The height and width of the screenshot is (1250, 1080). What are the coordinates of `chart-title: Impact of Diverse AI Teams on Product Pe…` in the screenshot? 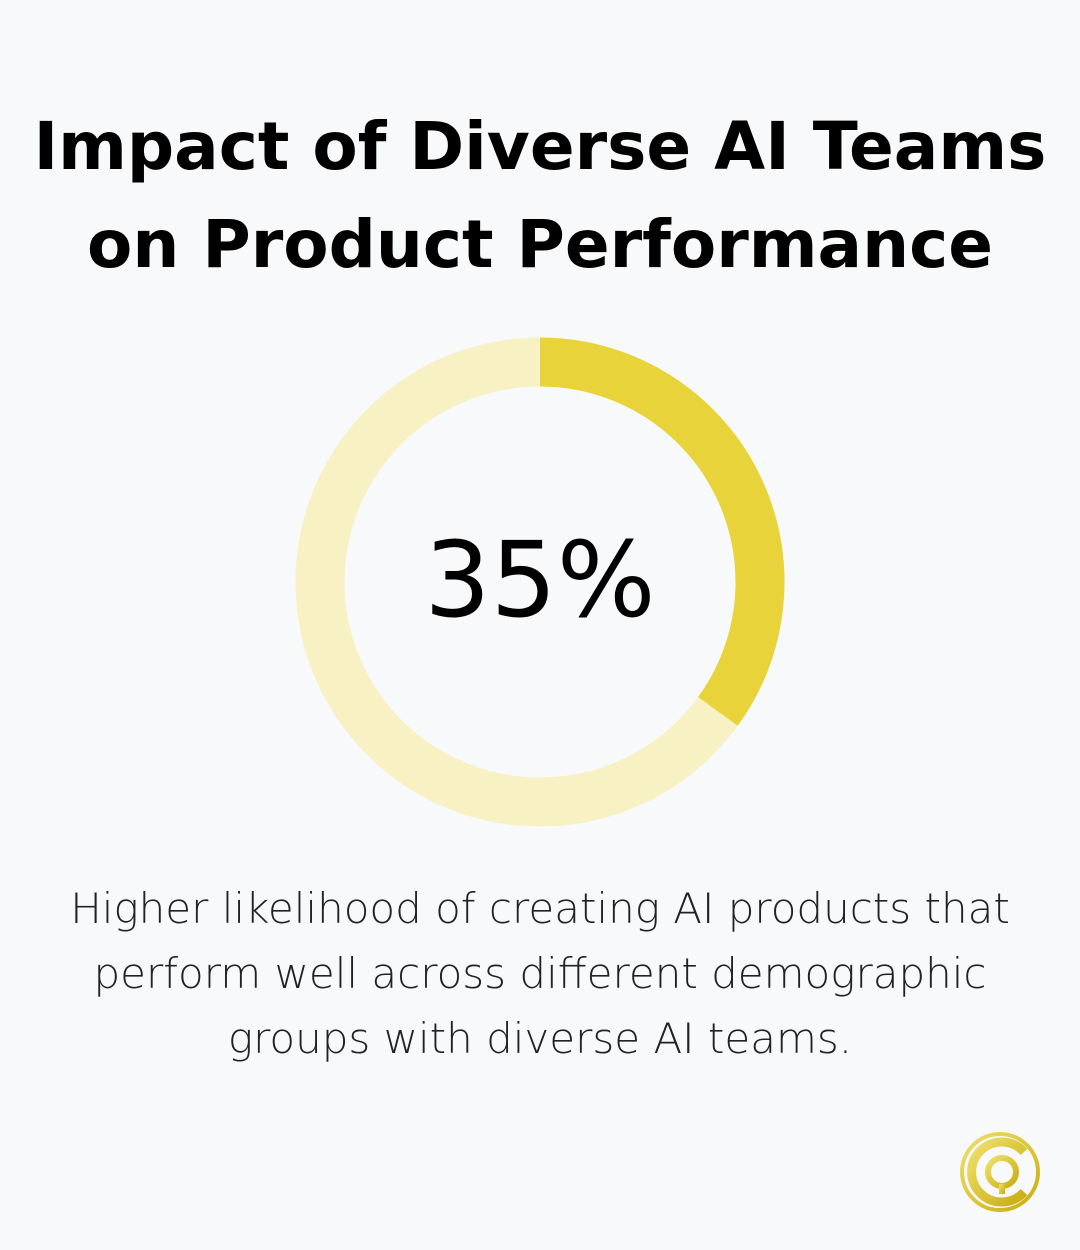 It's located at (540, 195).